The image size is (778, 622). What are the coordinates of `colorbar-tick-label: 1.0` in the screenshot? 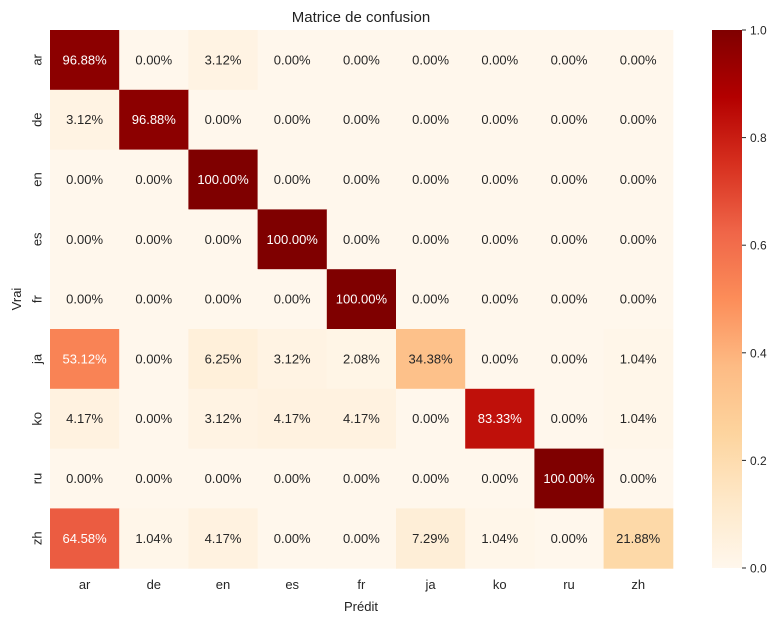 It's located at (758, 31).